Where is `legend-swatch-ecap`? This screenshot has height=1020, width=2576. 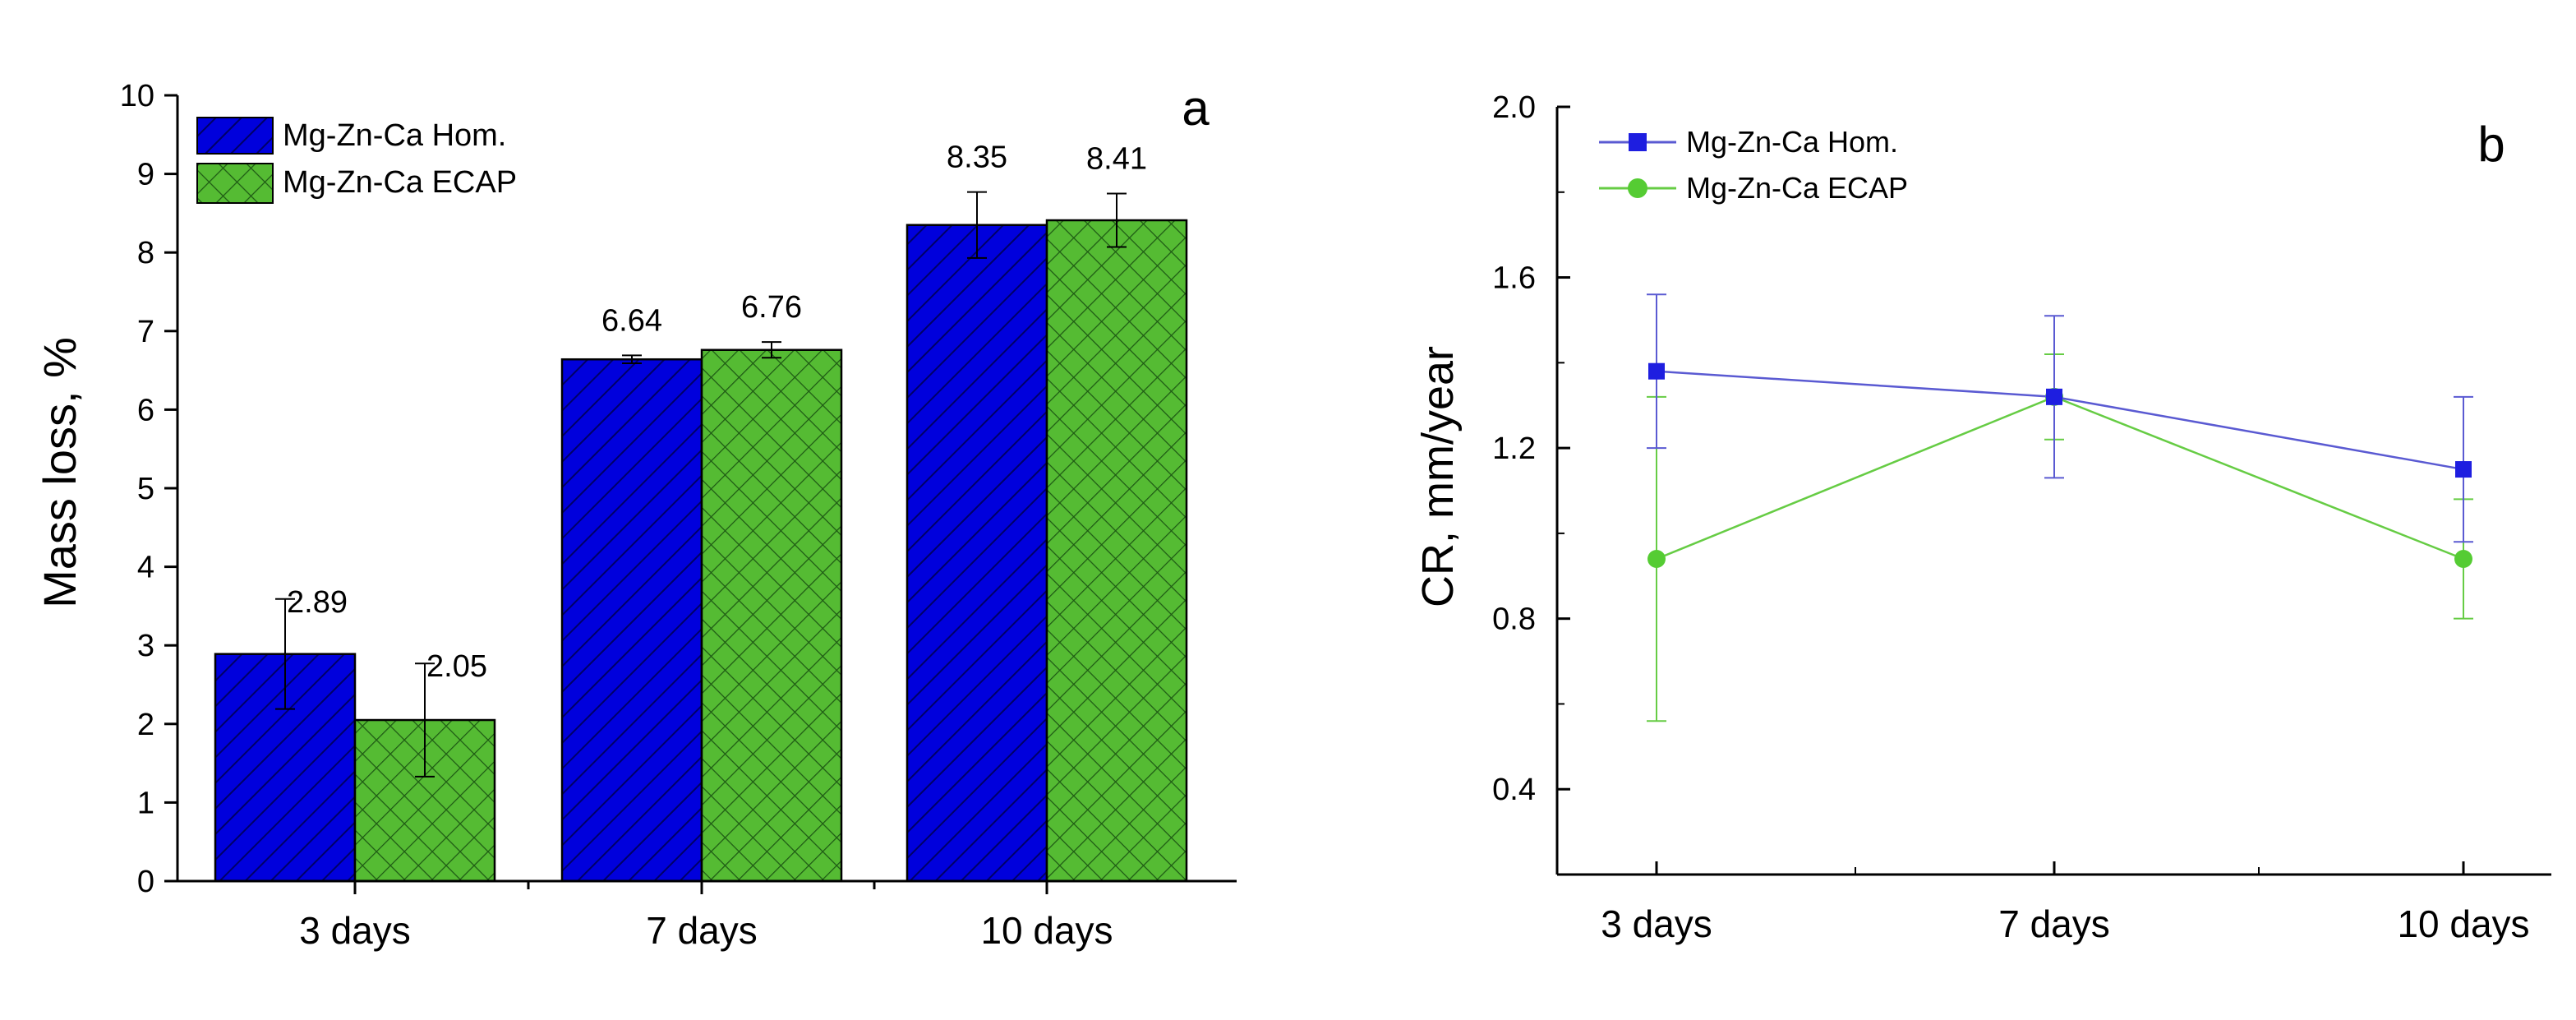 legend-swatch-ecap is located at coordinates (235, 183).